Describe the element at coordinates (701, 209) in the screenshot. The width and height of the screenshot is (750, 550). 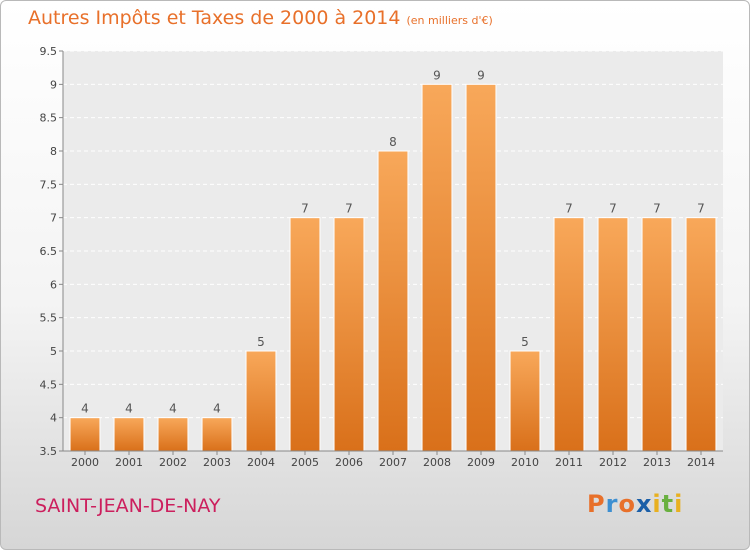
I see `data-label-2014: 7` at that location.